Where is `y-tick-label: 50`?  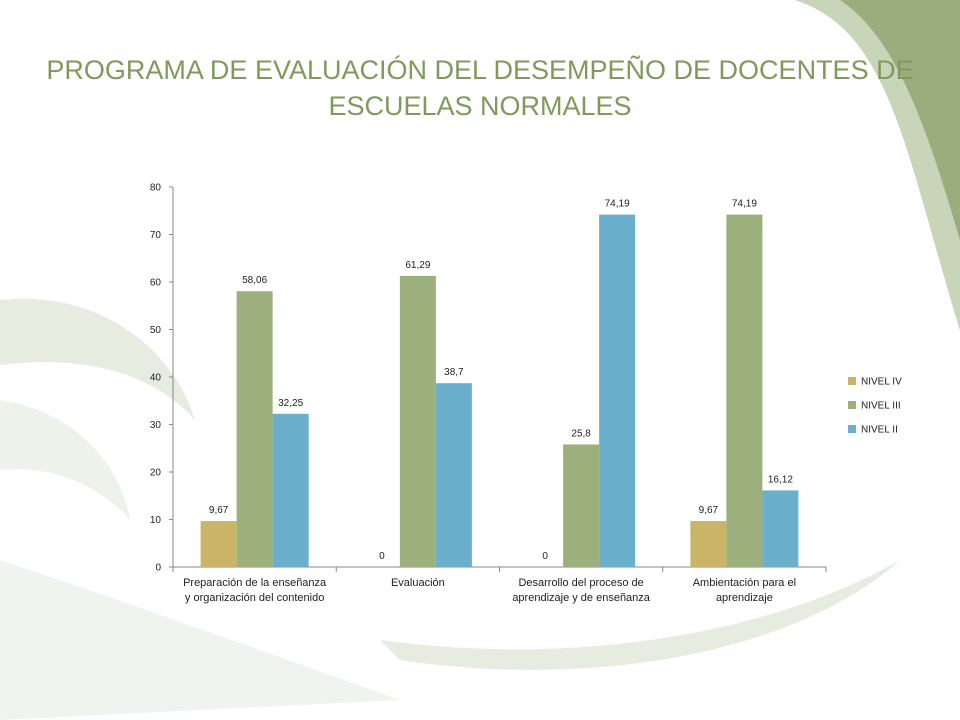
y-tick-label: 50 is located at coordinates (156, 330).